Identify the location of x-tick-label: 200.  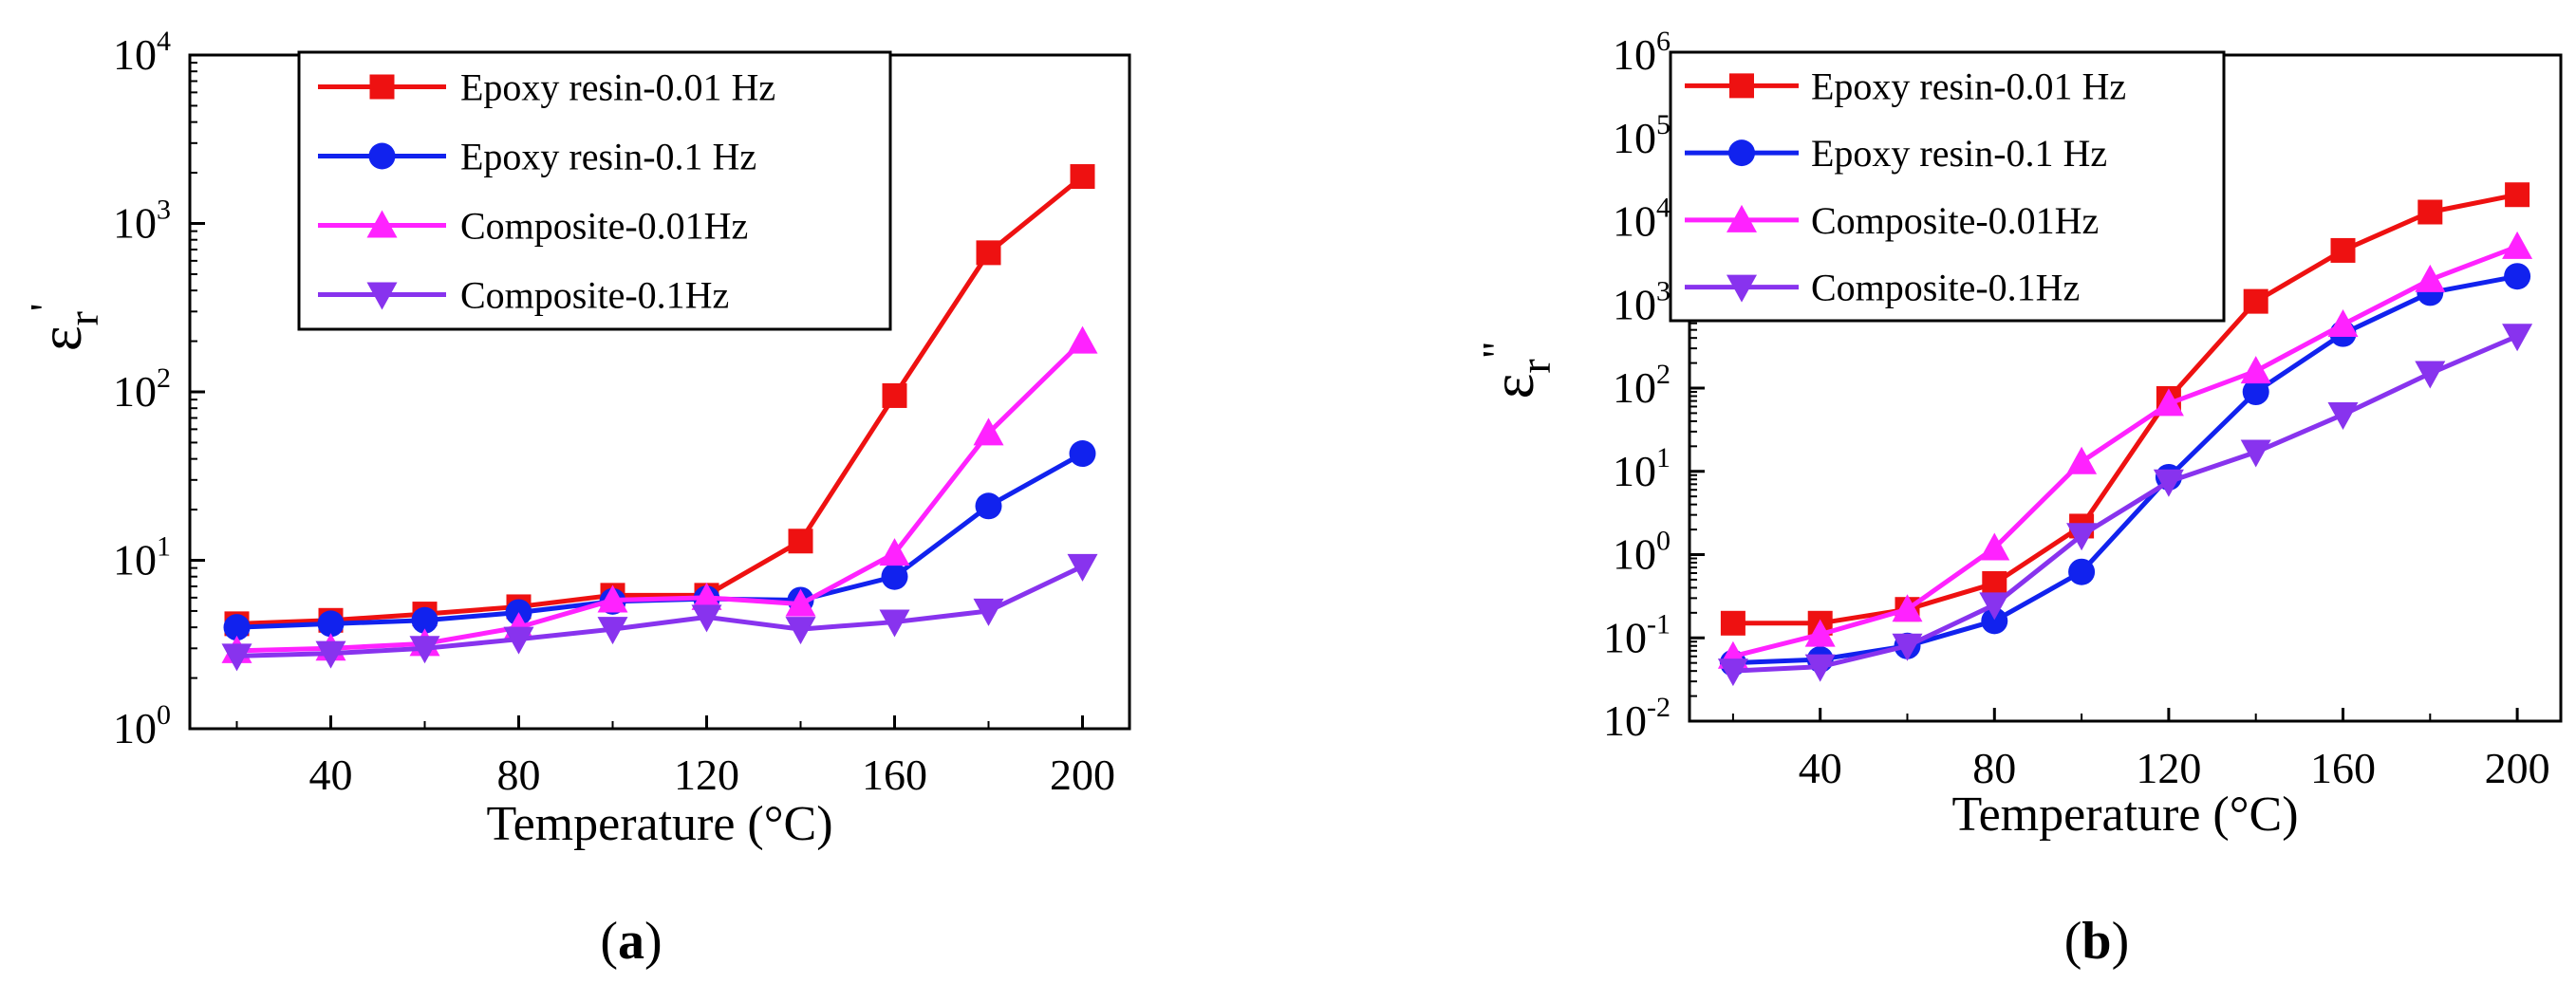
(2517, 768).